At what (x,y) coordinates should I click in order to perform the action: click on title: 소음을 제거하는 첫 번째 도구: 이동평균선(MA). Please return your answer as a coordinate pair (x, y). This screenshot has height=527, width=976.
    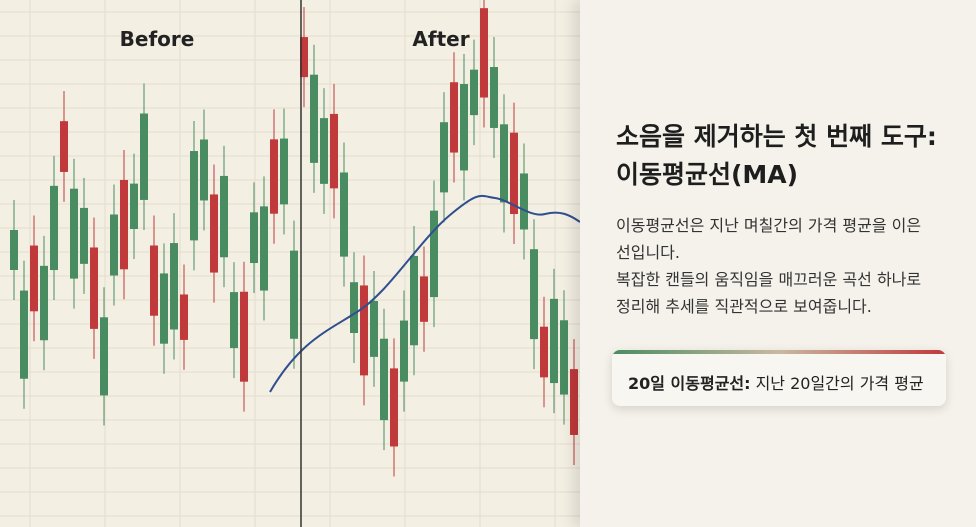
    Looking at the image, I should click on (776, 156).